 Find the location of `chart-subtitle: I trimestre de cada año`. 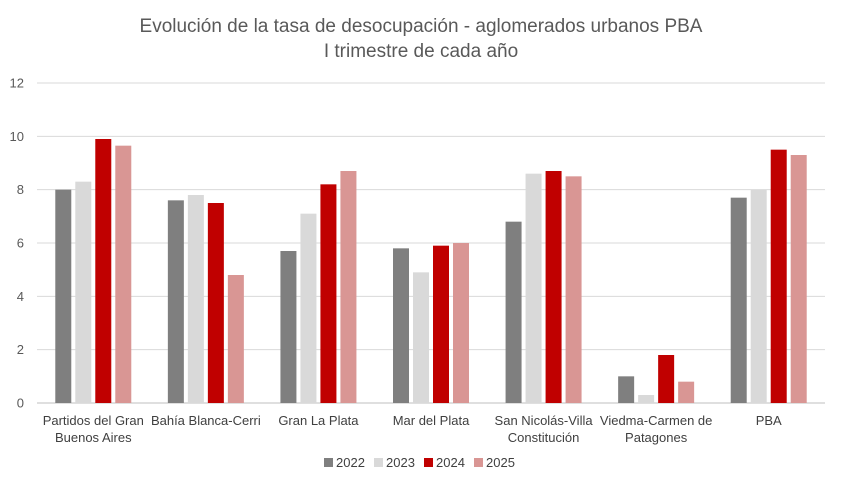

chart-subtitle: I trimestre de cada año is located at coordinates (421, 51).